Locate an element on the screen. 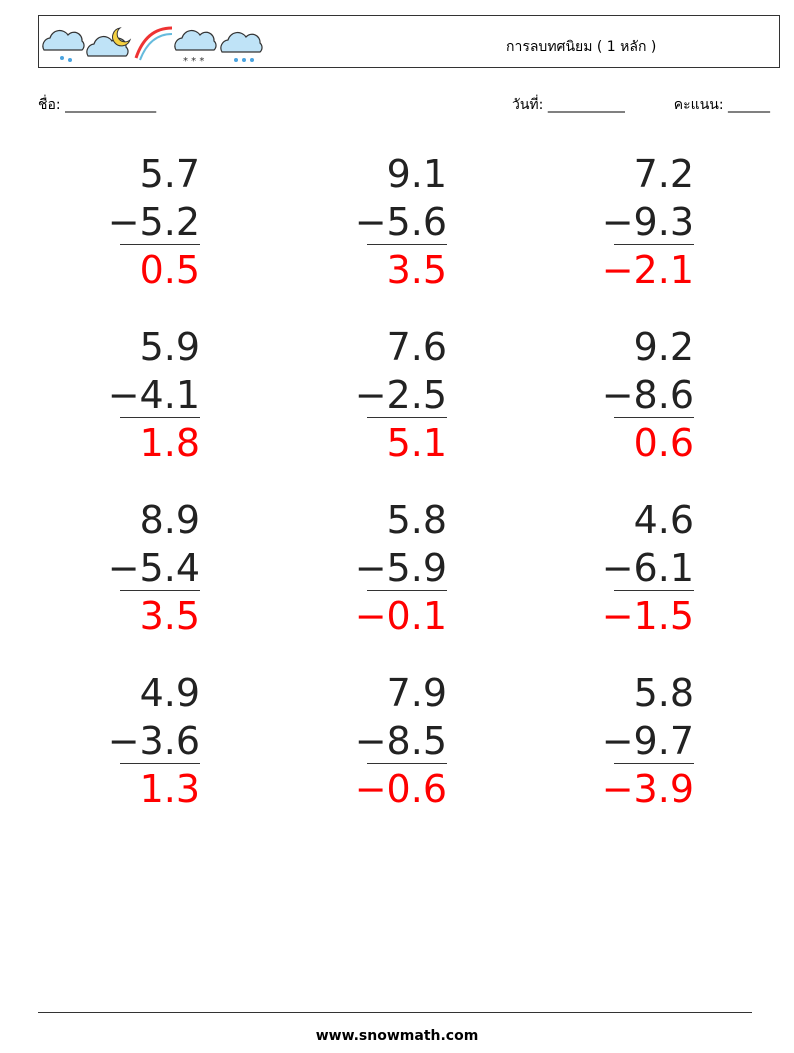 The image size is (794, 1053). answer: 1.3 is located at coordinates (169, 789).